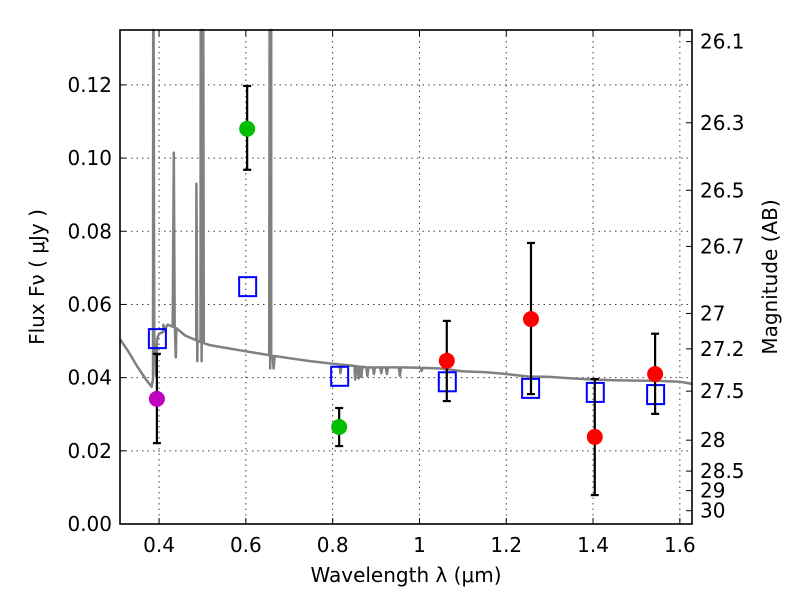 Image resolution: width=800 pixels, height=600 pixels. I want to click on y-tick-label: 0.08, so click(89, 231).